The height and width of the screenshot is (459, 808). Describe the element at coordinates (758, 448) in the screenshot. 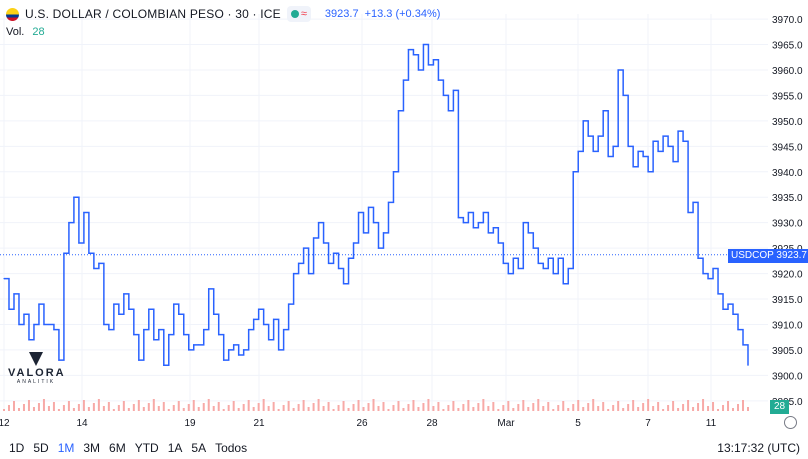

I see `utc-clock: 13:17:32 (UTC)` at that location.